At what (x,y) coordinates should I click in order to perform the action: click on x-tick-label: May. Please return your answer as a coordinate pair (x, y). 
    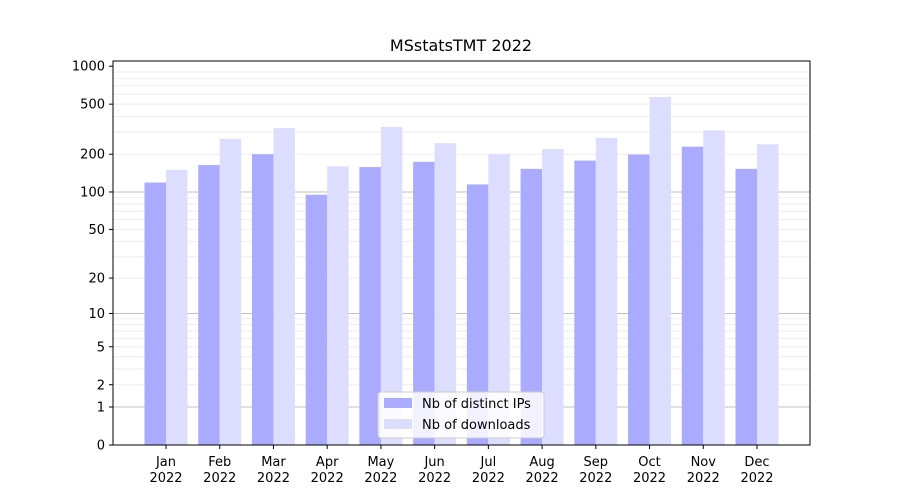
    Looking at the image, I should click on (380, 462).